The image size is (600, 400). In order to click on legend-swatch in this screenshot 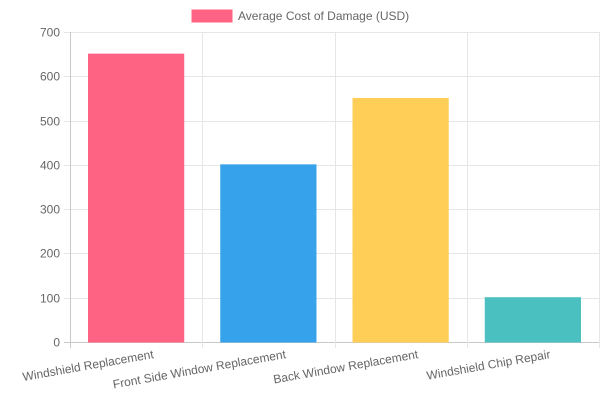, I will do `click(212, 16)`.